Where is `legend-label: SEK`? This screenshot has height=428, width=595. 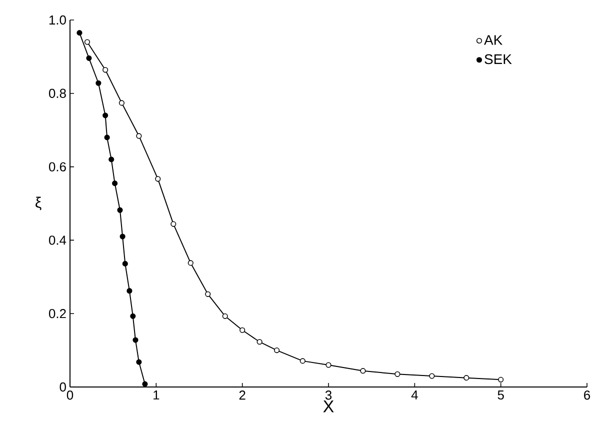
legend-label: SEK is located at coordinates (498, 59).